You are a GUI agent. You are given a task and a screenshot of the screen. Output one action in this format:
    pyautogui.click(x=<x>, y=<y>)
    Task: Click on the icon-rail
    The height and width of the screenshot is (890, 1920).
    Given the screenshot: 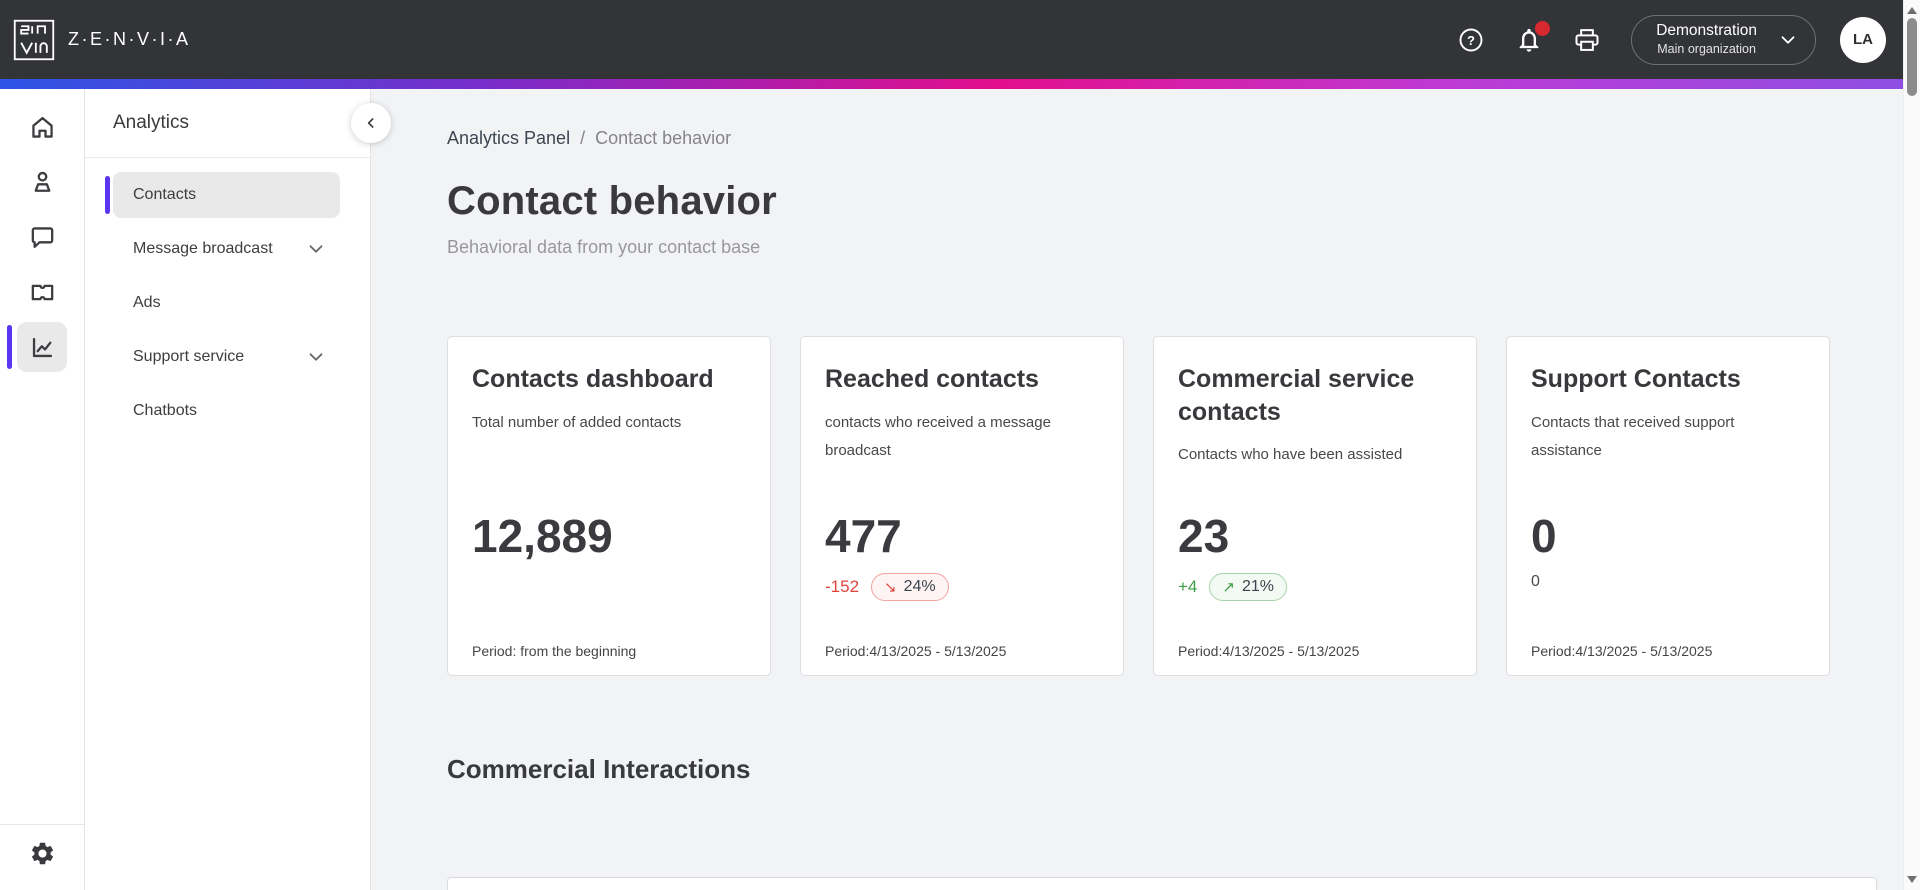 What is the action you would take?
    pyautogui.click(x=42, y=489)
    